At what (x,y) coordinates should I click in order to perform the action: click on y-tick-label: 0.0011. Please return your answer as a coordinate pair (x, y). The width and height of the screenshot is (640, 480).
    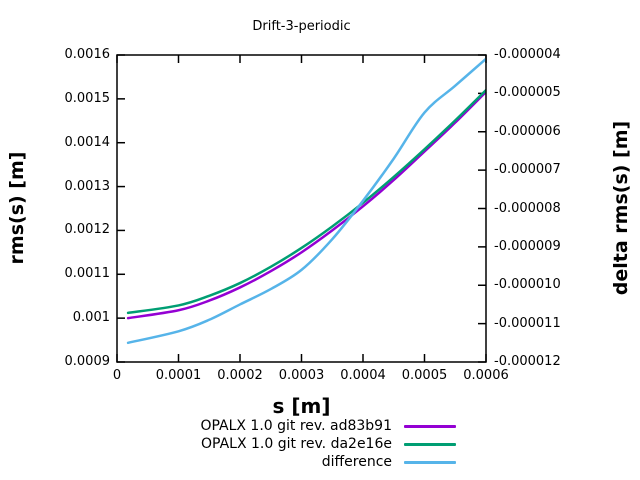
    Looking at the image, I should click on (87, 274).